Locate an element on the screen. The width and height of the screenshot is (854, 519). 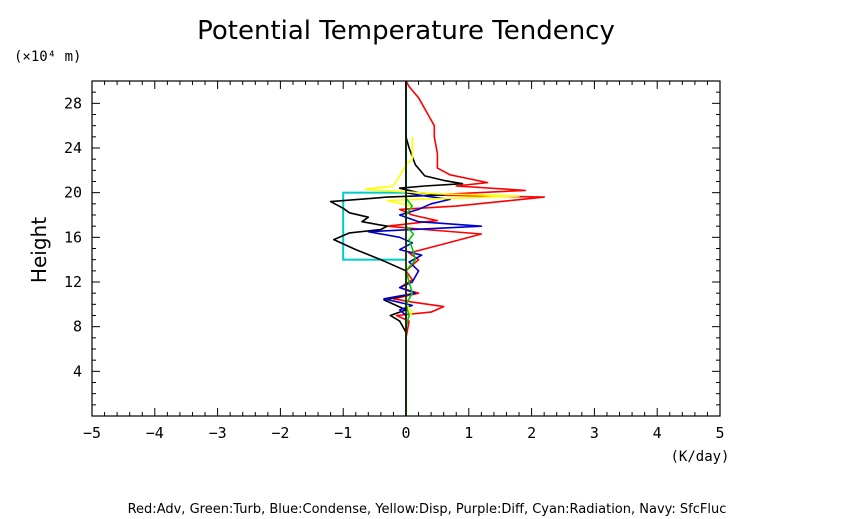
y-tick-label: 24 is located at coordinates (73, 148).